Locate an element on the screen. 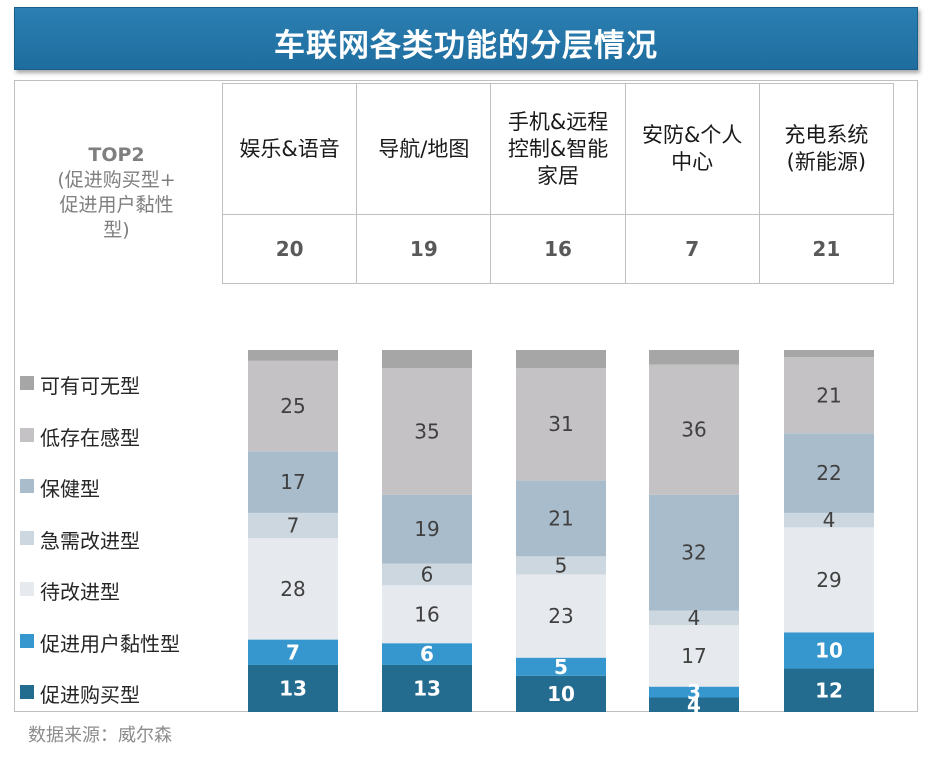  legend-label: 急需改进型 is located at coordinates (90, 540).